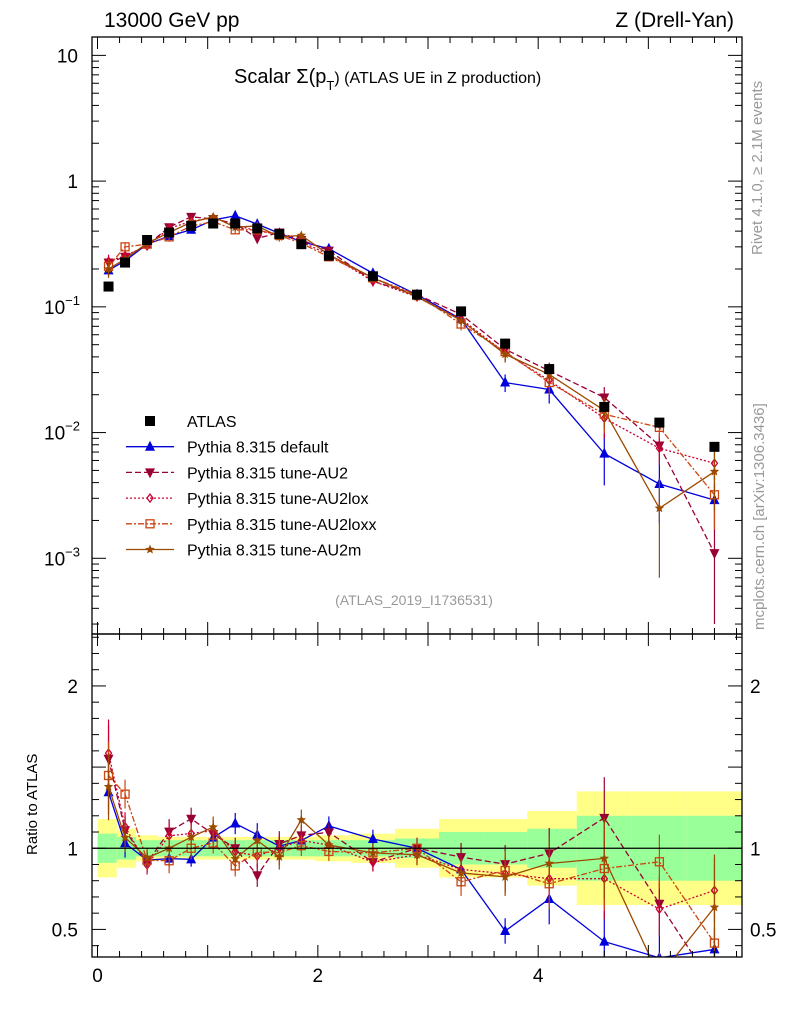 The width and height of the screenshot is (786, 1024). Describe the element at coordinates (97, 976) in the screenshot. I see `x-tick-label: 0` at that location.